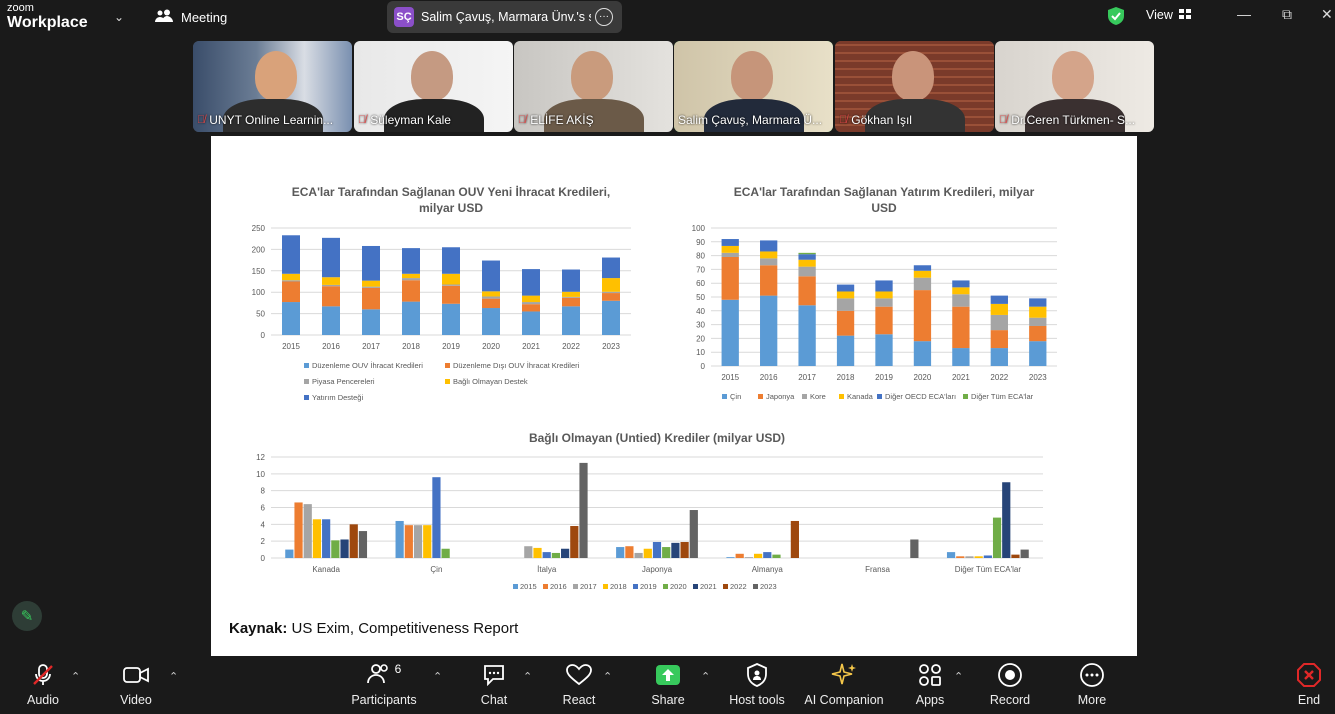 The height and width of the screenshot is (714, 1335). Describe the element at coordinates (884, 208) in the screenshot. I see `chart-title: USD` at that location.